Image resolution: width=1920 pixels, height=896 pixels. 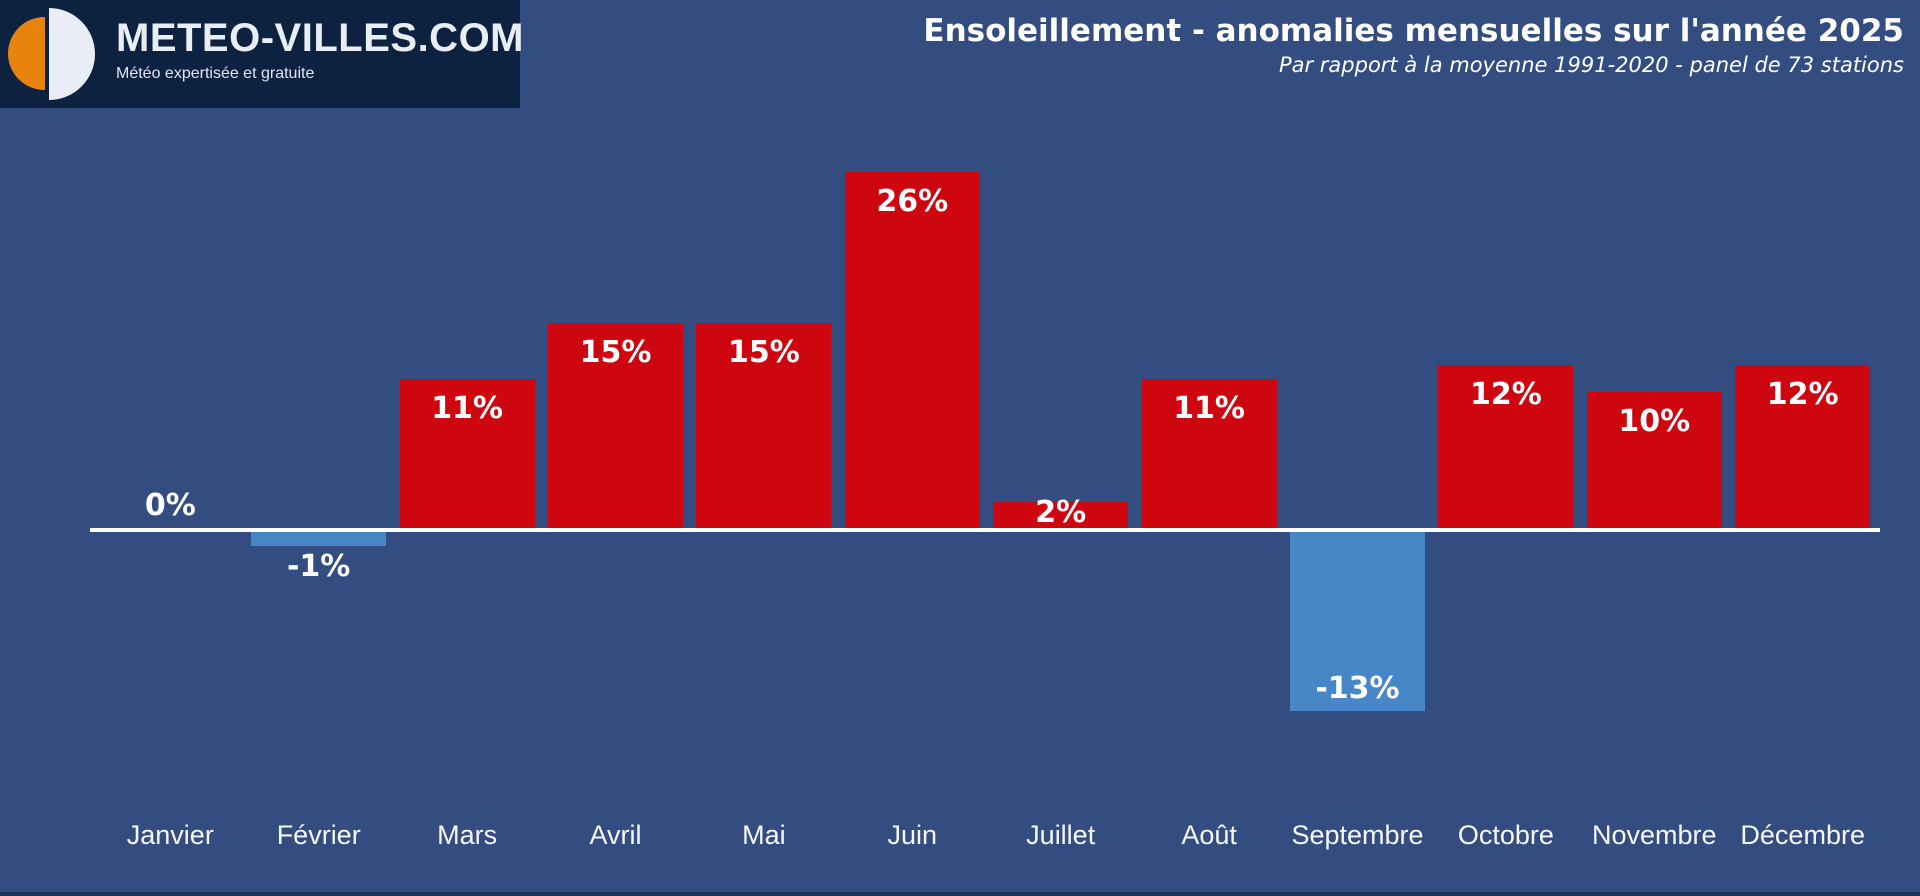 What do you see at coordinates (1802, 835) in the screenshot?
I see `month-label-décembre: Décembre` at bounding box center [1802, 835].